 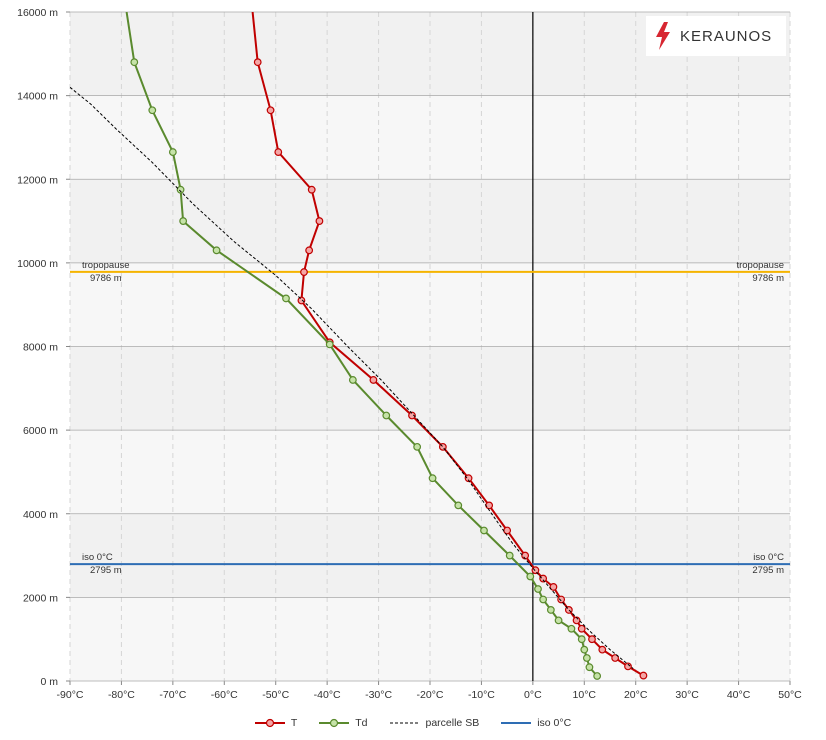 I want to click on legend-swatch-td, so click(x=334, y=723).